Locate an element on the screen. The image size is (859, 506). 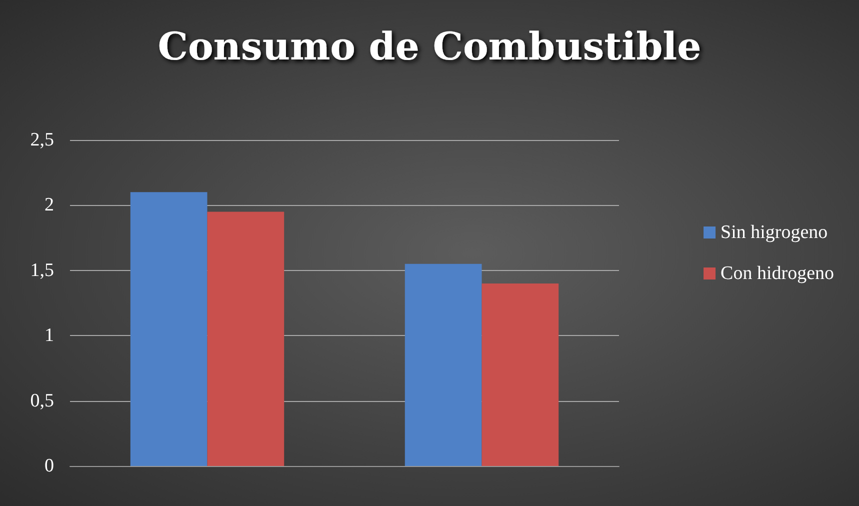
legend-label: Sin higrogeno is located at coordinates (774, 232).